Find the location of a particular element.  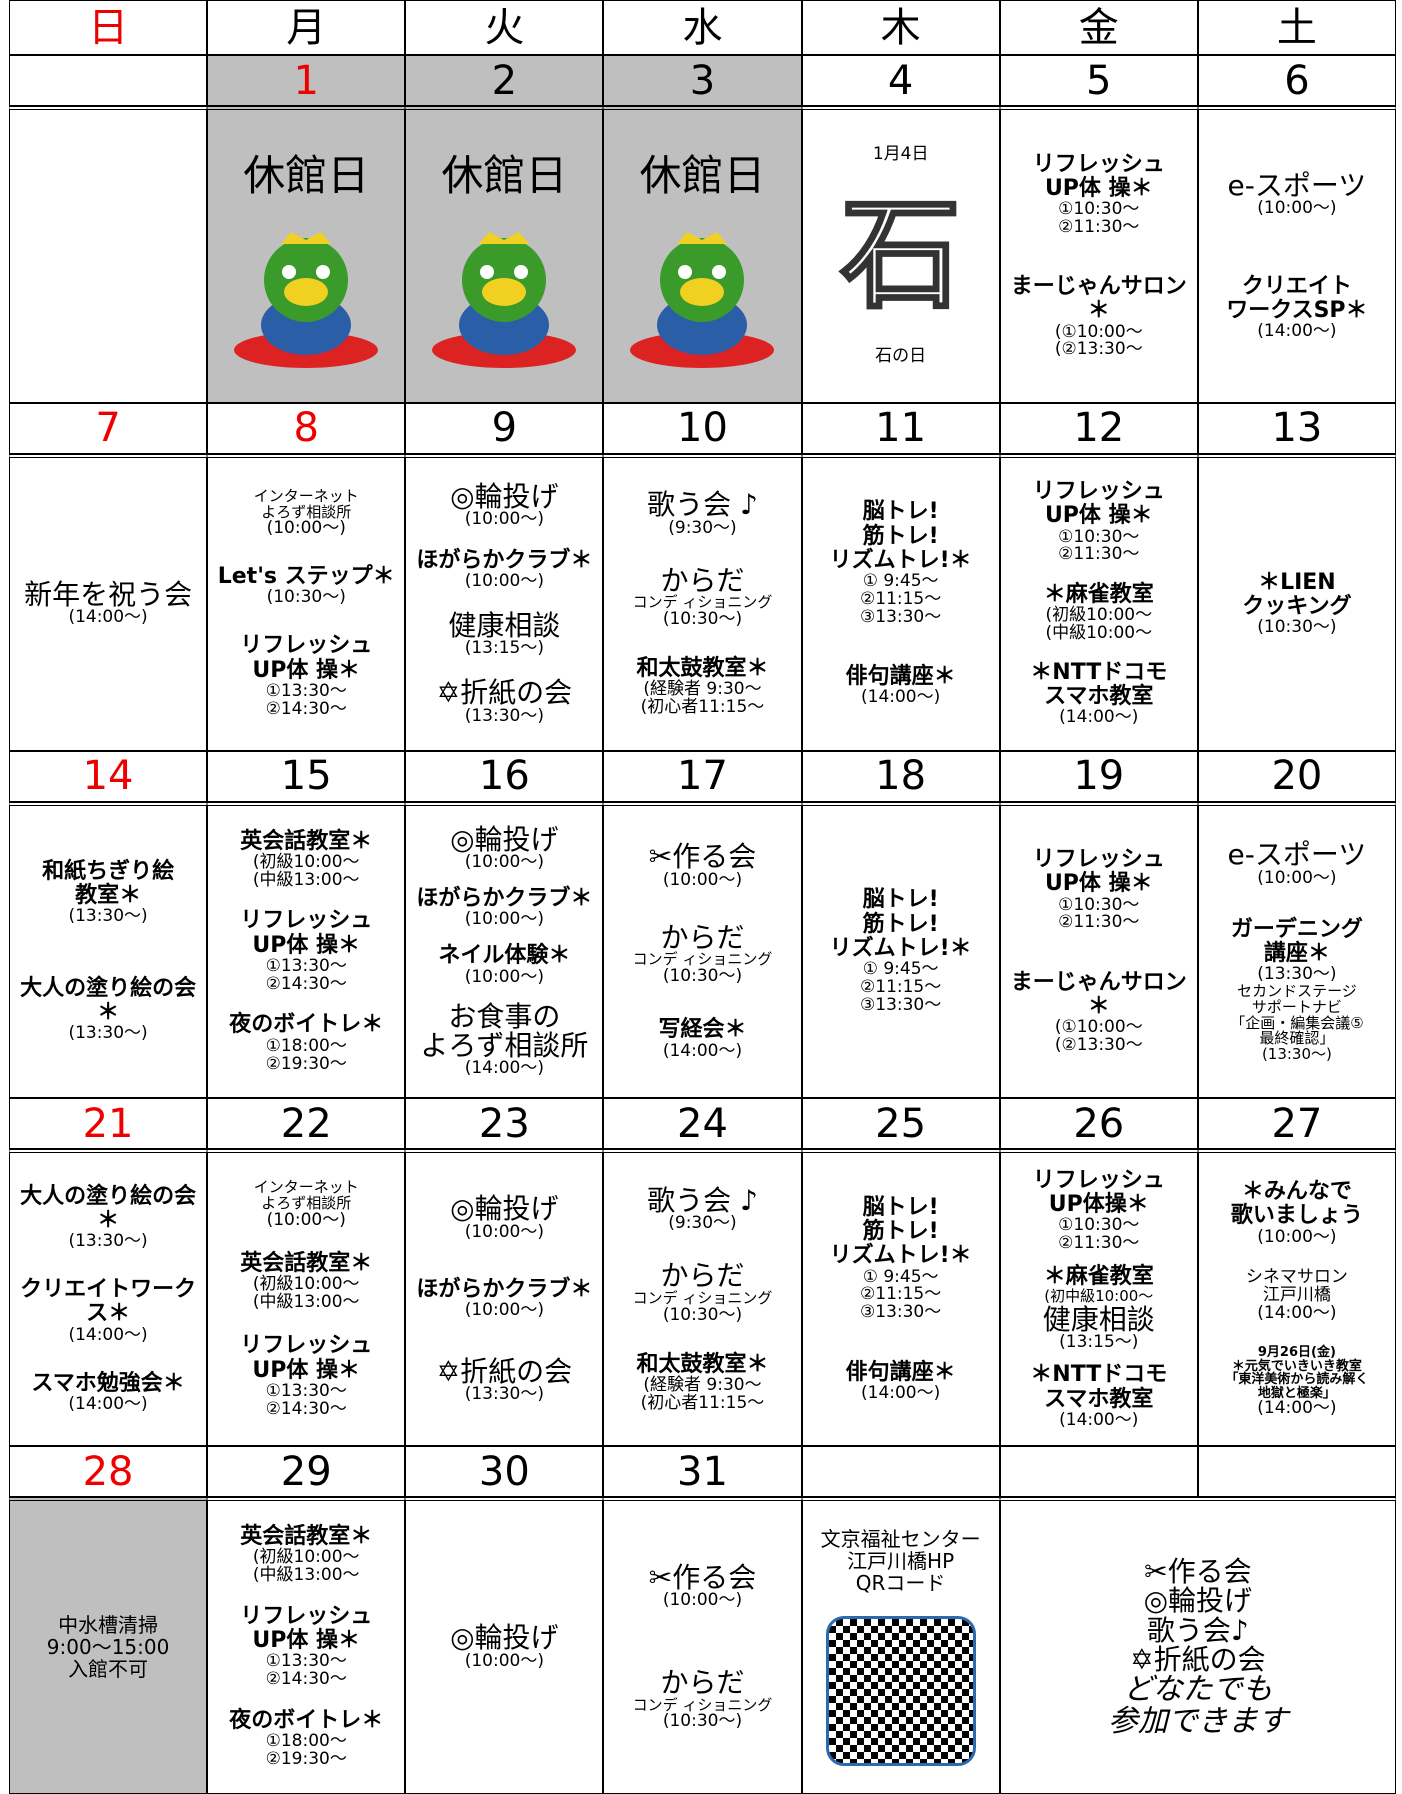

event-text: スマホ教室 is located at coordinates (1099, 697).